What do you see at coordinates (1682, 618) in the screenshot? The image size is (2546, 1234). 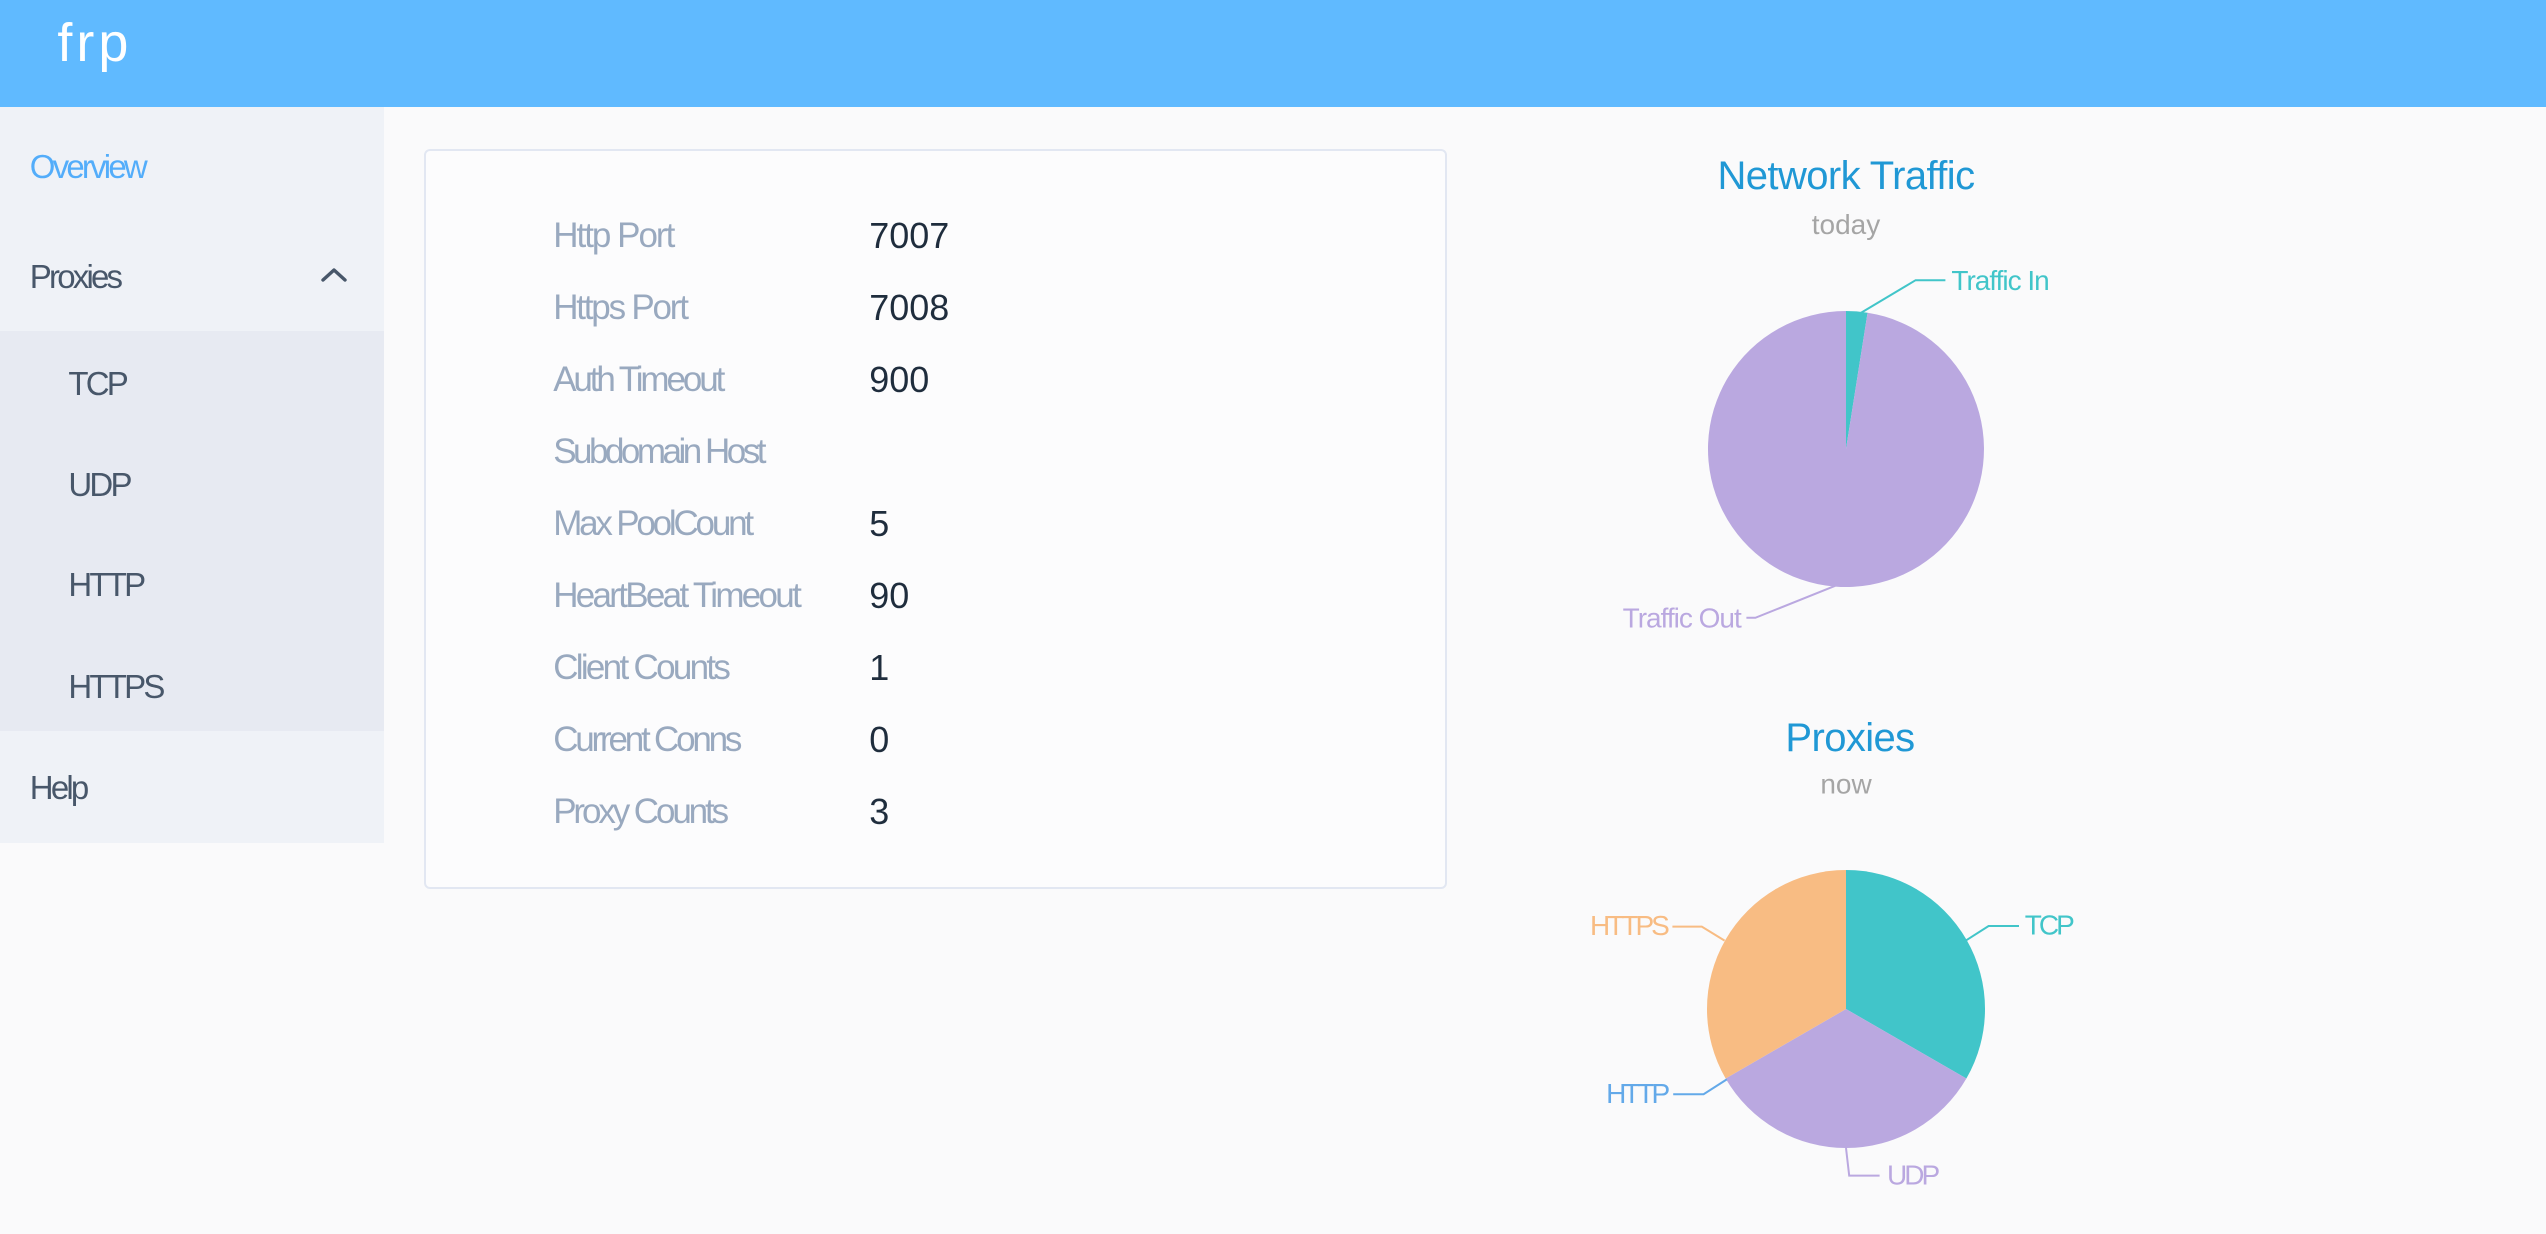 I see `svg-text: Traffic Out` at bounding box center [1682, 618].